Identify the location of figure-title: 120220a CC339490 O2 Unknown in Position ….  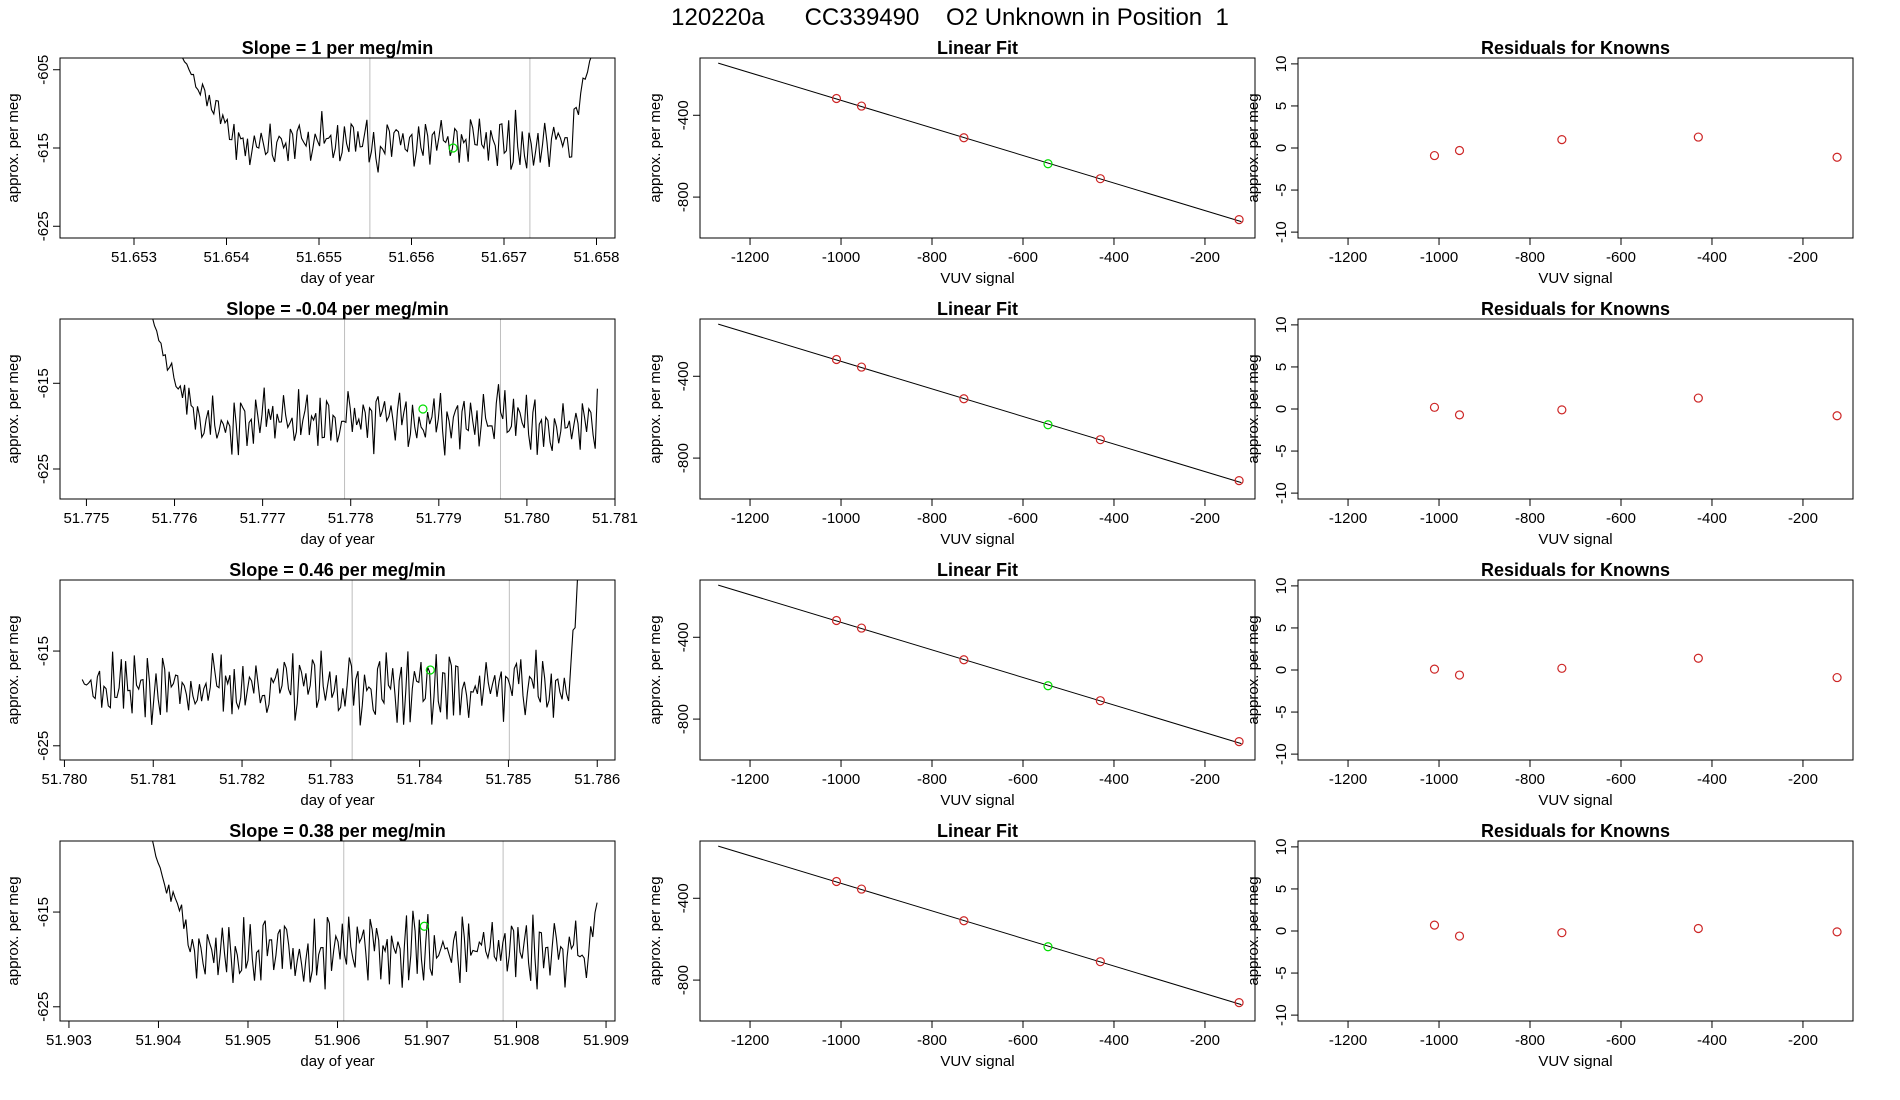
(950, 17).